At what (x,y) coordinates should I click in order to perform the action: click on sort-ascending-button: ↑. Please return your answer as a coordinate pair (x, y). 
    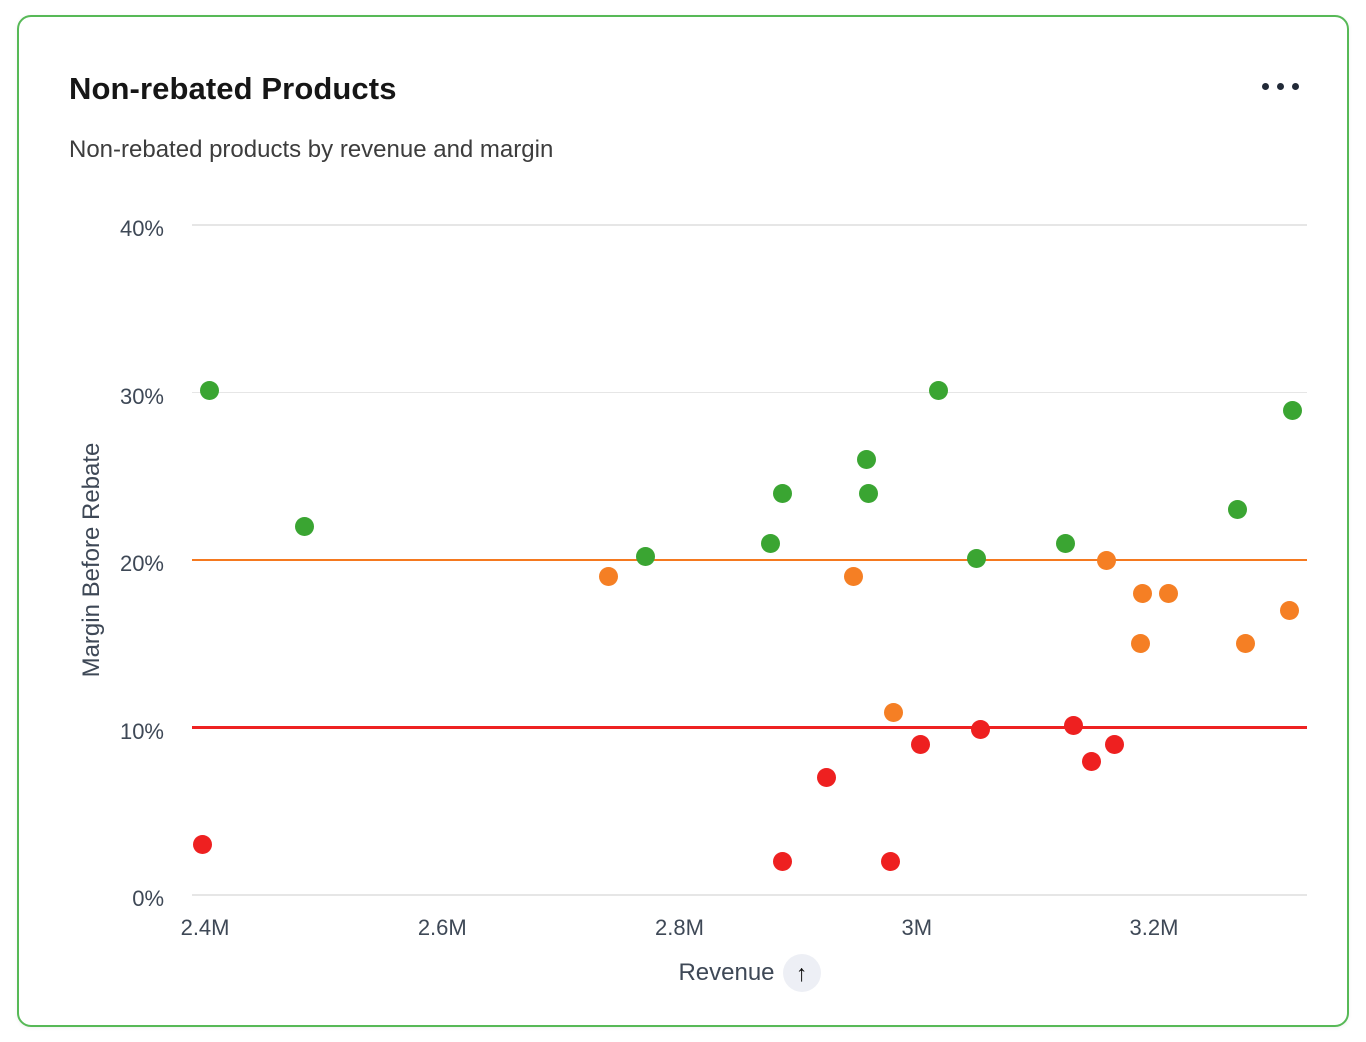
    Looking at the image, I should click on (801, 973).